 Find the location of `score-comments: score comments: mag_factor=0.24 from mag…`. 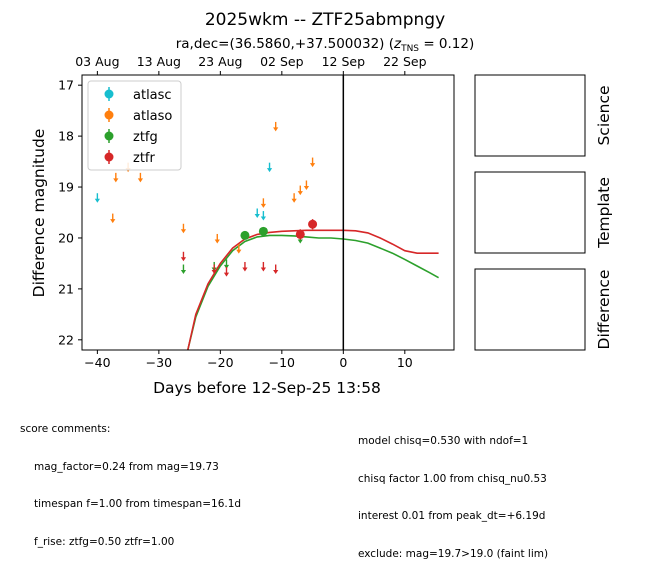

score-comments: score comments: mag_factor=0.24 from mag… is located at coordinates (130, 479).